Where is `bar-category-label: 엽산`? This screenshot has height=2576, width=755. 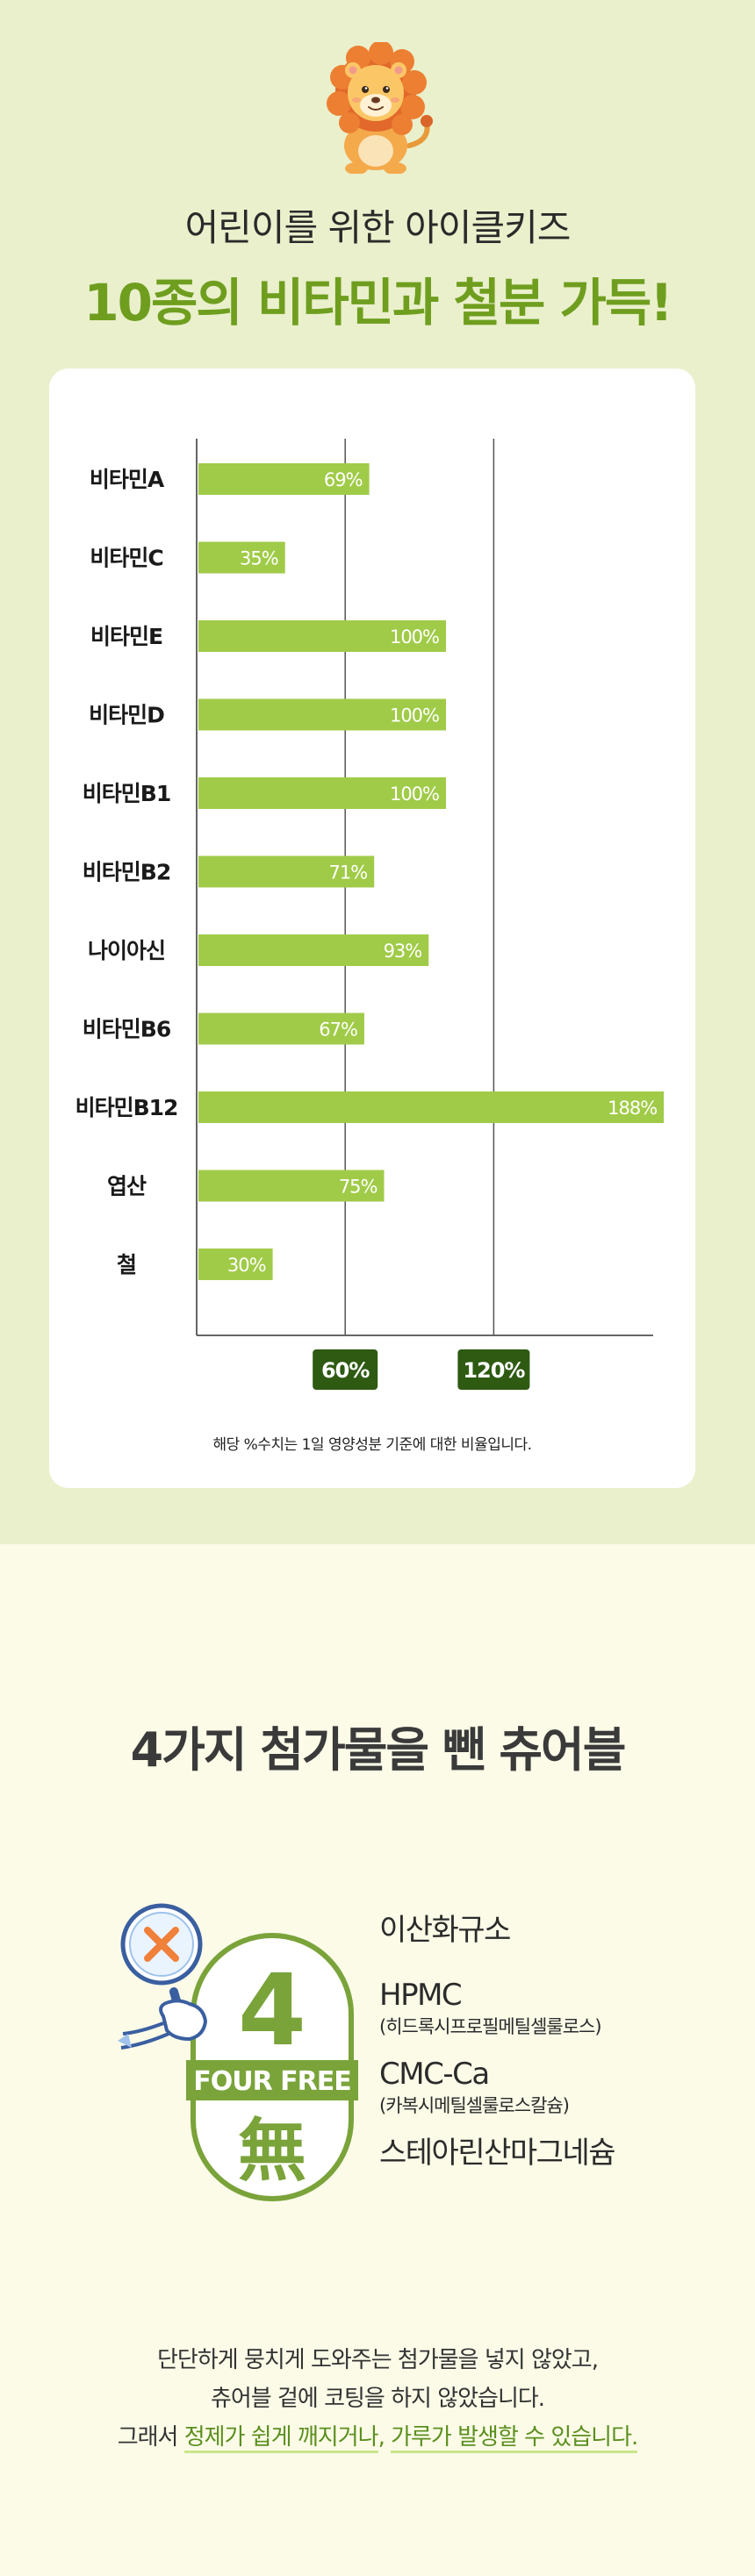
bar-category-label: 엽산 is located at coordinates (127, 1186).